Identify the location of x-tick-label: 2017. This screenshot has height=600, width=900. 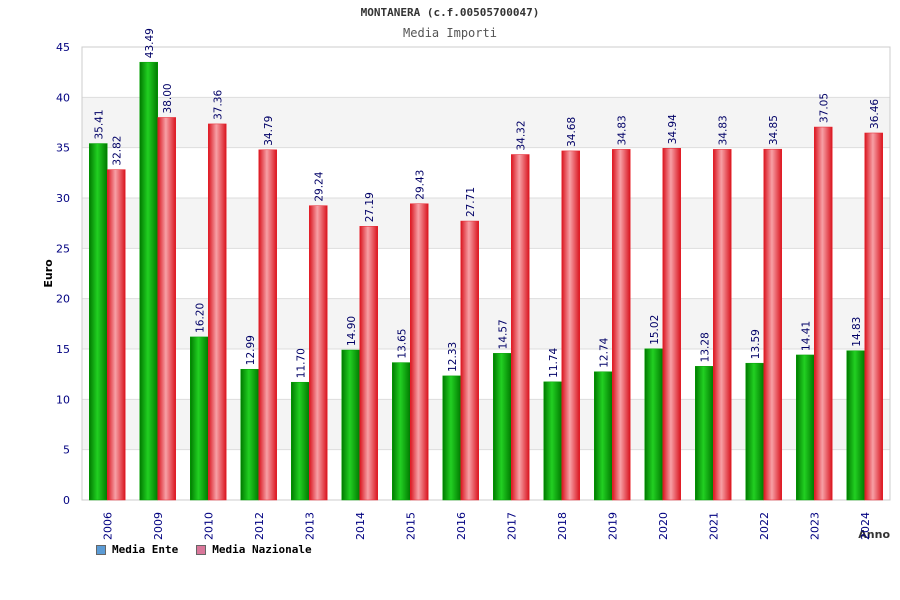
(511, 526).